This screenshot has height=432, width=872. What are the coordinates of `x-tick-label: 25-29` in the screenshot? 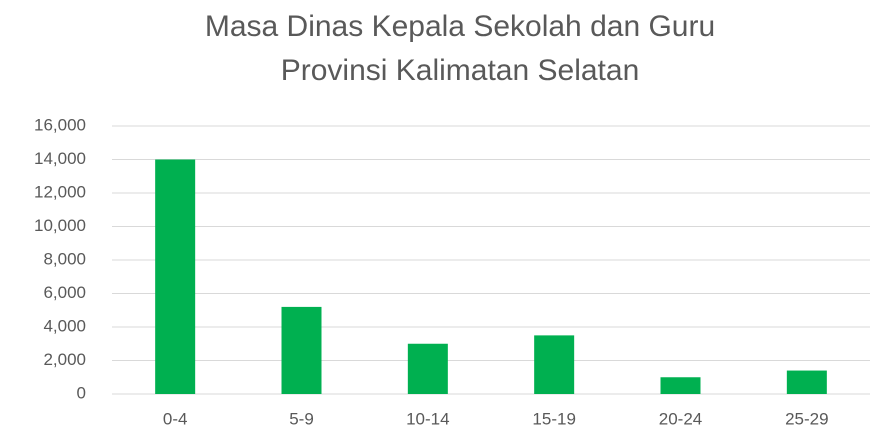 It's located at (806, 418).